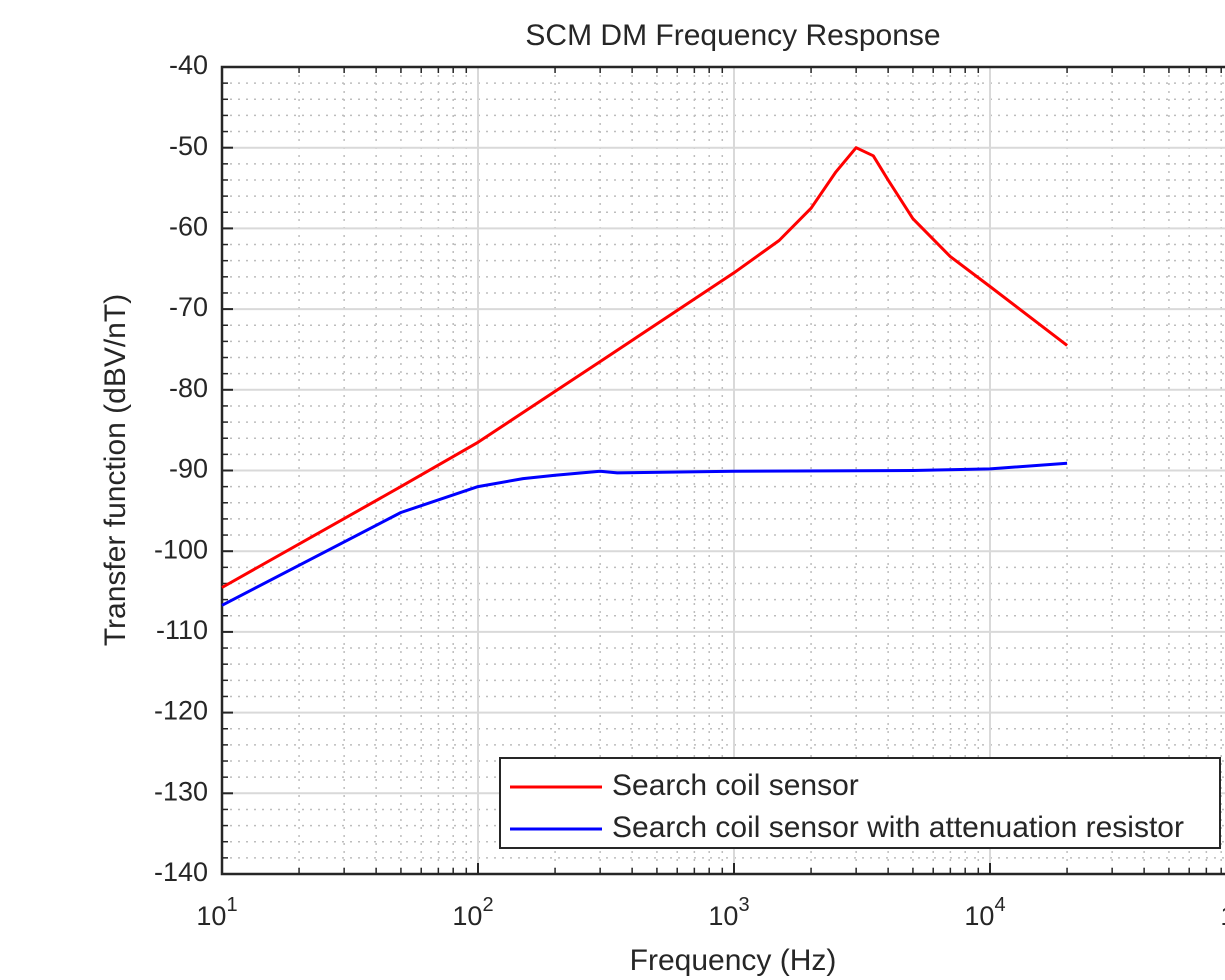  I want to click on y-tick-label: -80, so click(188, 388).